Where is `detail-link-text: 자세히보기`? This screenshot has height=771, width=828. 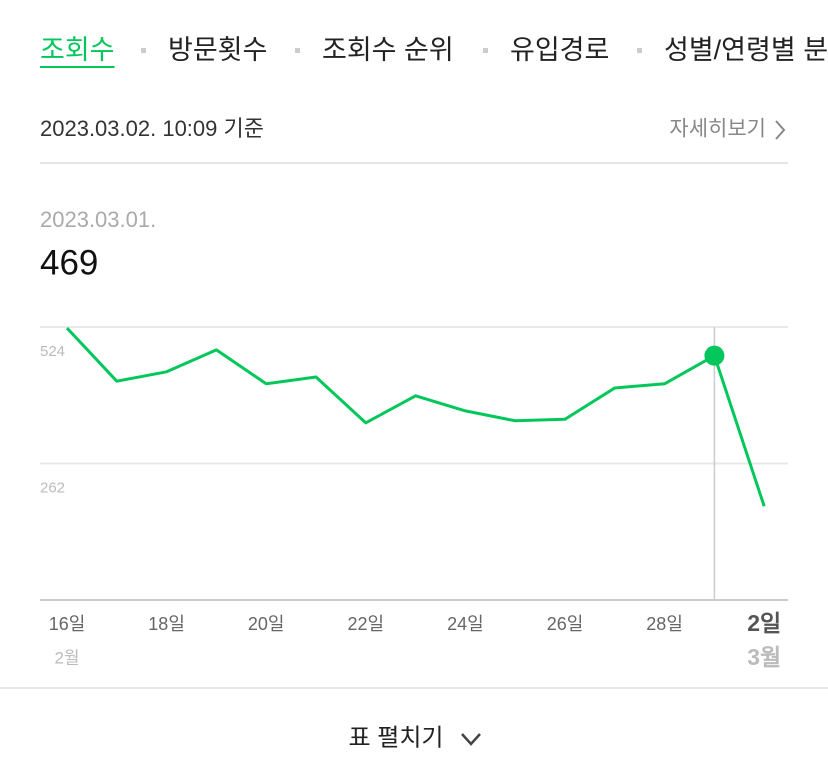 detail-link-text: 자세히보기 is located at coordinates (717, 129).